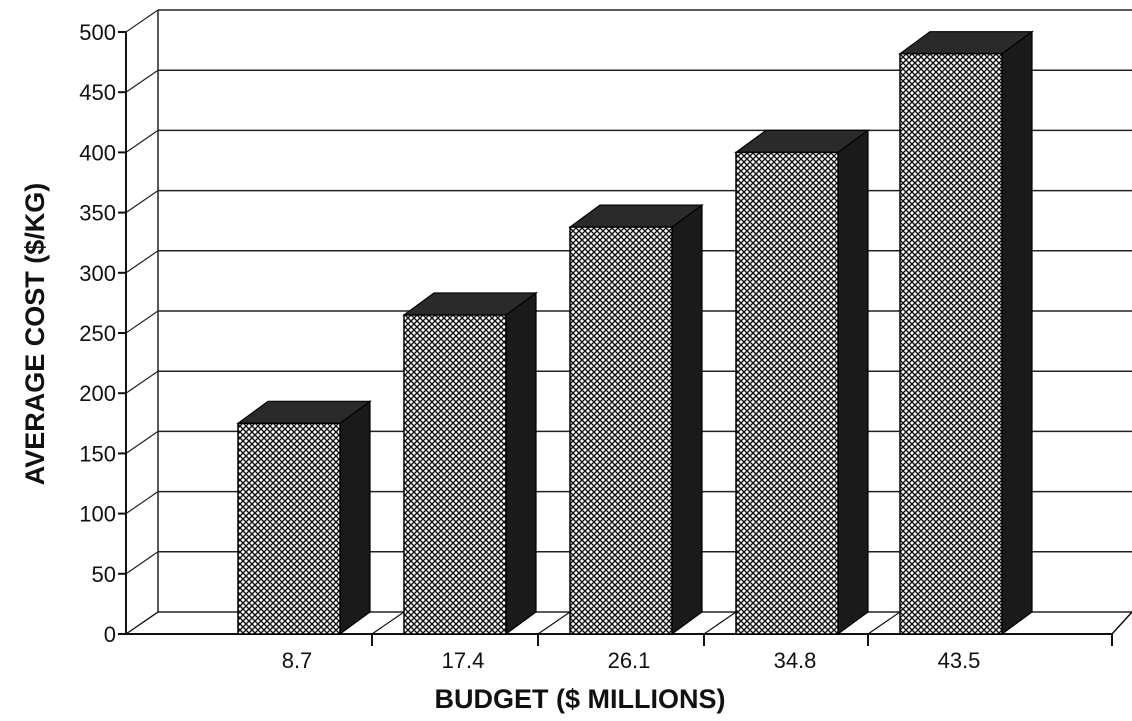 This screenshot has height=721, width=1132. What do you see at coordinates (110, 634) in the screenshot?
I see `y-tick-label: 0` at bounding box center [110, 634].